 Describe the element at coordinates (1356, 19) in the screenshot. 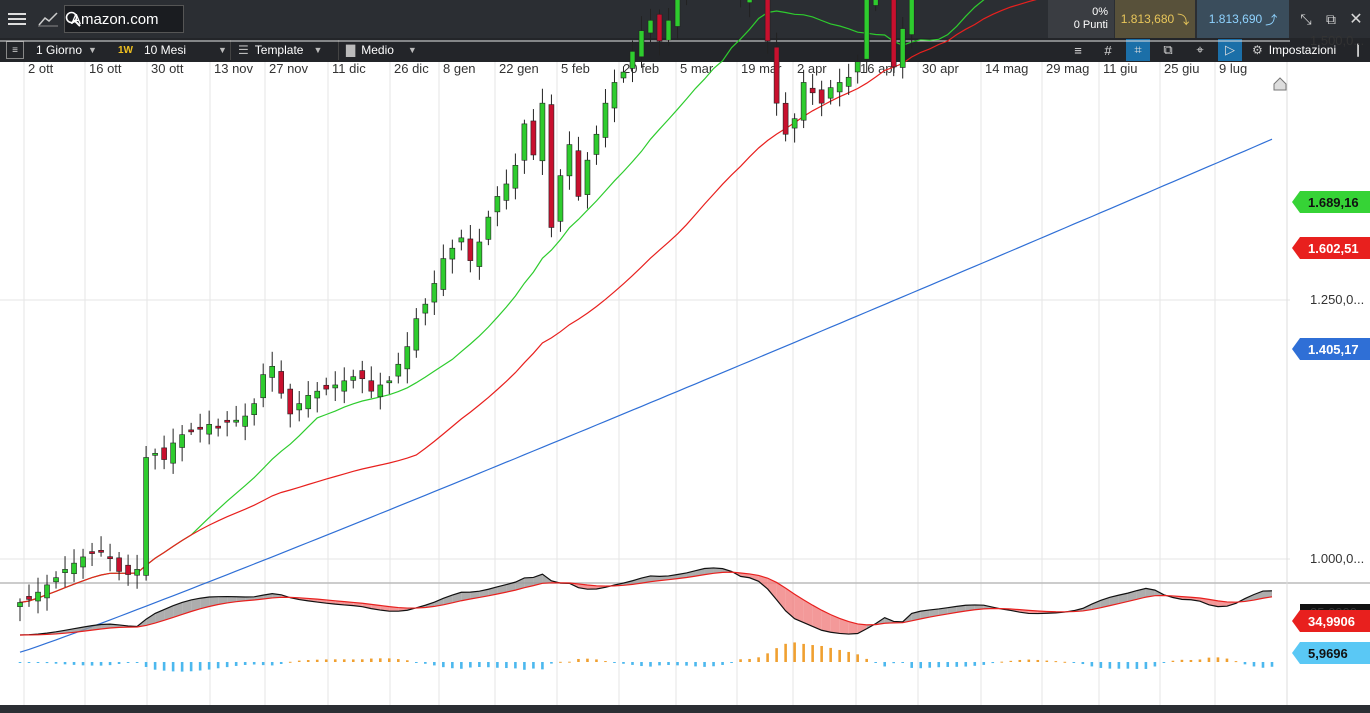

I see `close-icon: ✕` at that location.